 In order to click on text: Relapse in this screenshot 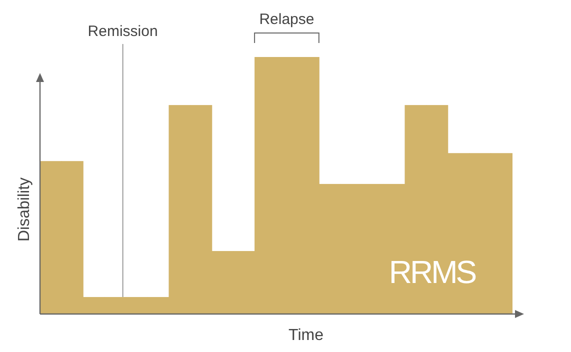, I will do `click(286, 19)`.